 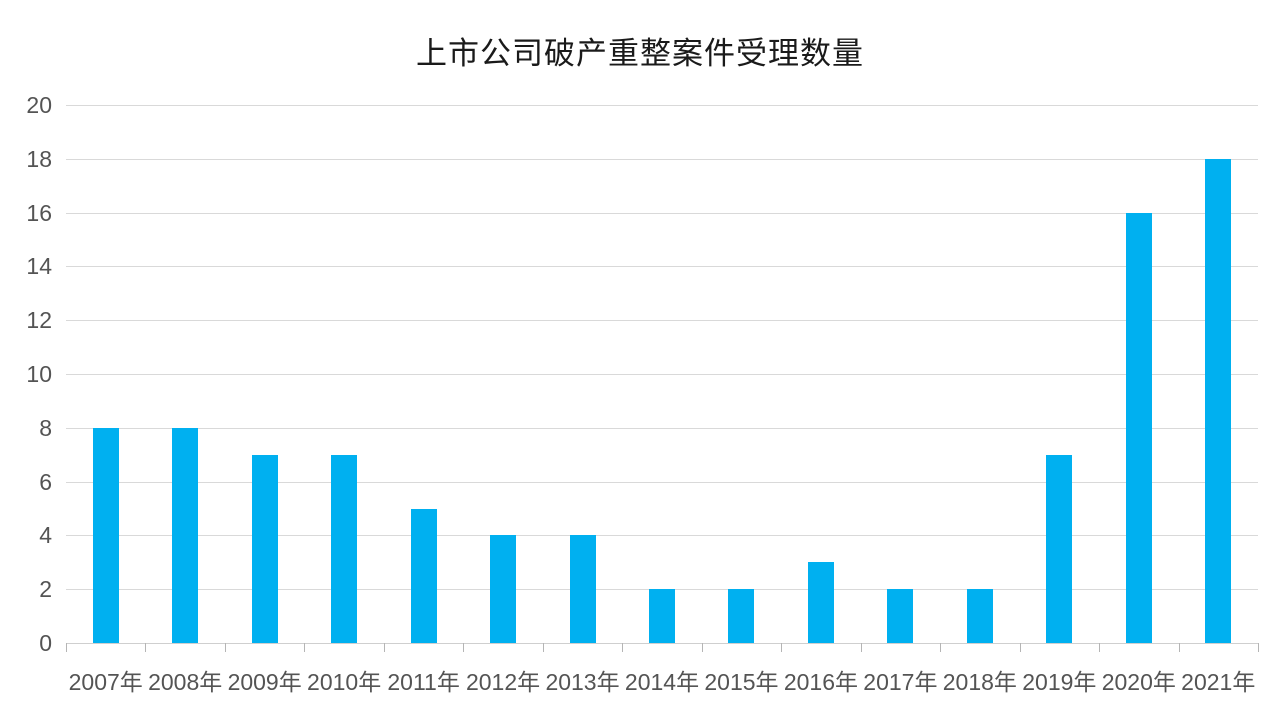 What do you see at coordinates (1218, 400) in the screenshot?
I see `bar-2021年` at bounding box center [1218, 400].